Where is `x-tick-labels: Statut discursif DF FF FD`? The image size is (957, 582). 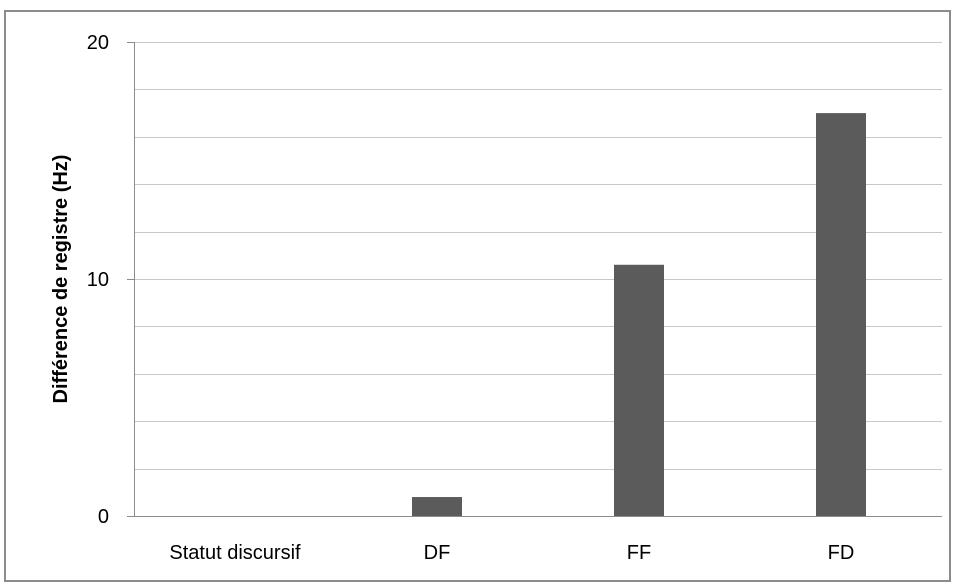
x-tick-labels: Statut discursif DF FF FD is located at coordinates (511, 553).